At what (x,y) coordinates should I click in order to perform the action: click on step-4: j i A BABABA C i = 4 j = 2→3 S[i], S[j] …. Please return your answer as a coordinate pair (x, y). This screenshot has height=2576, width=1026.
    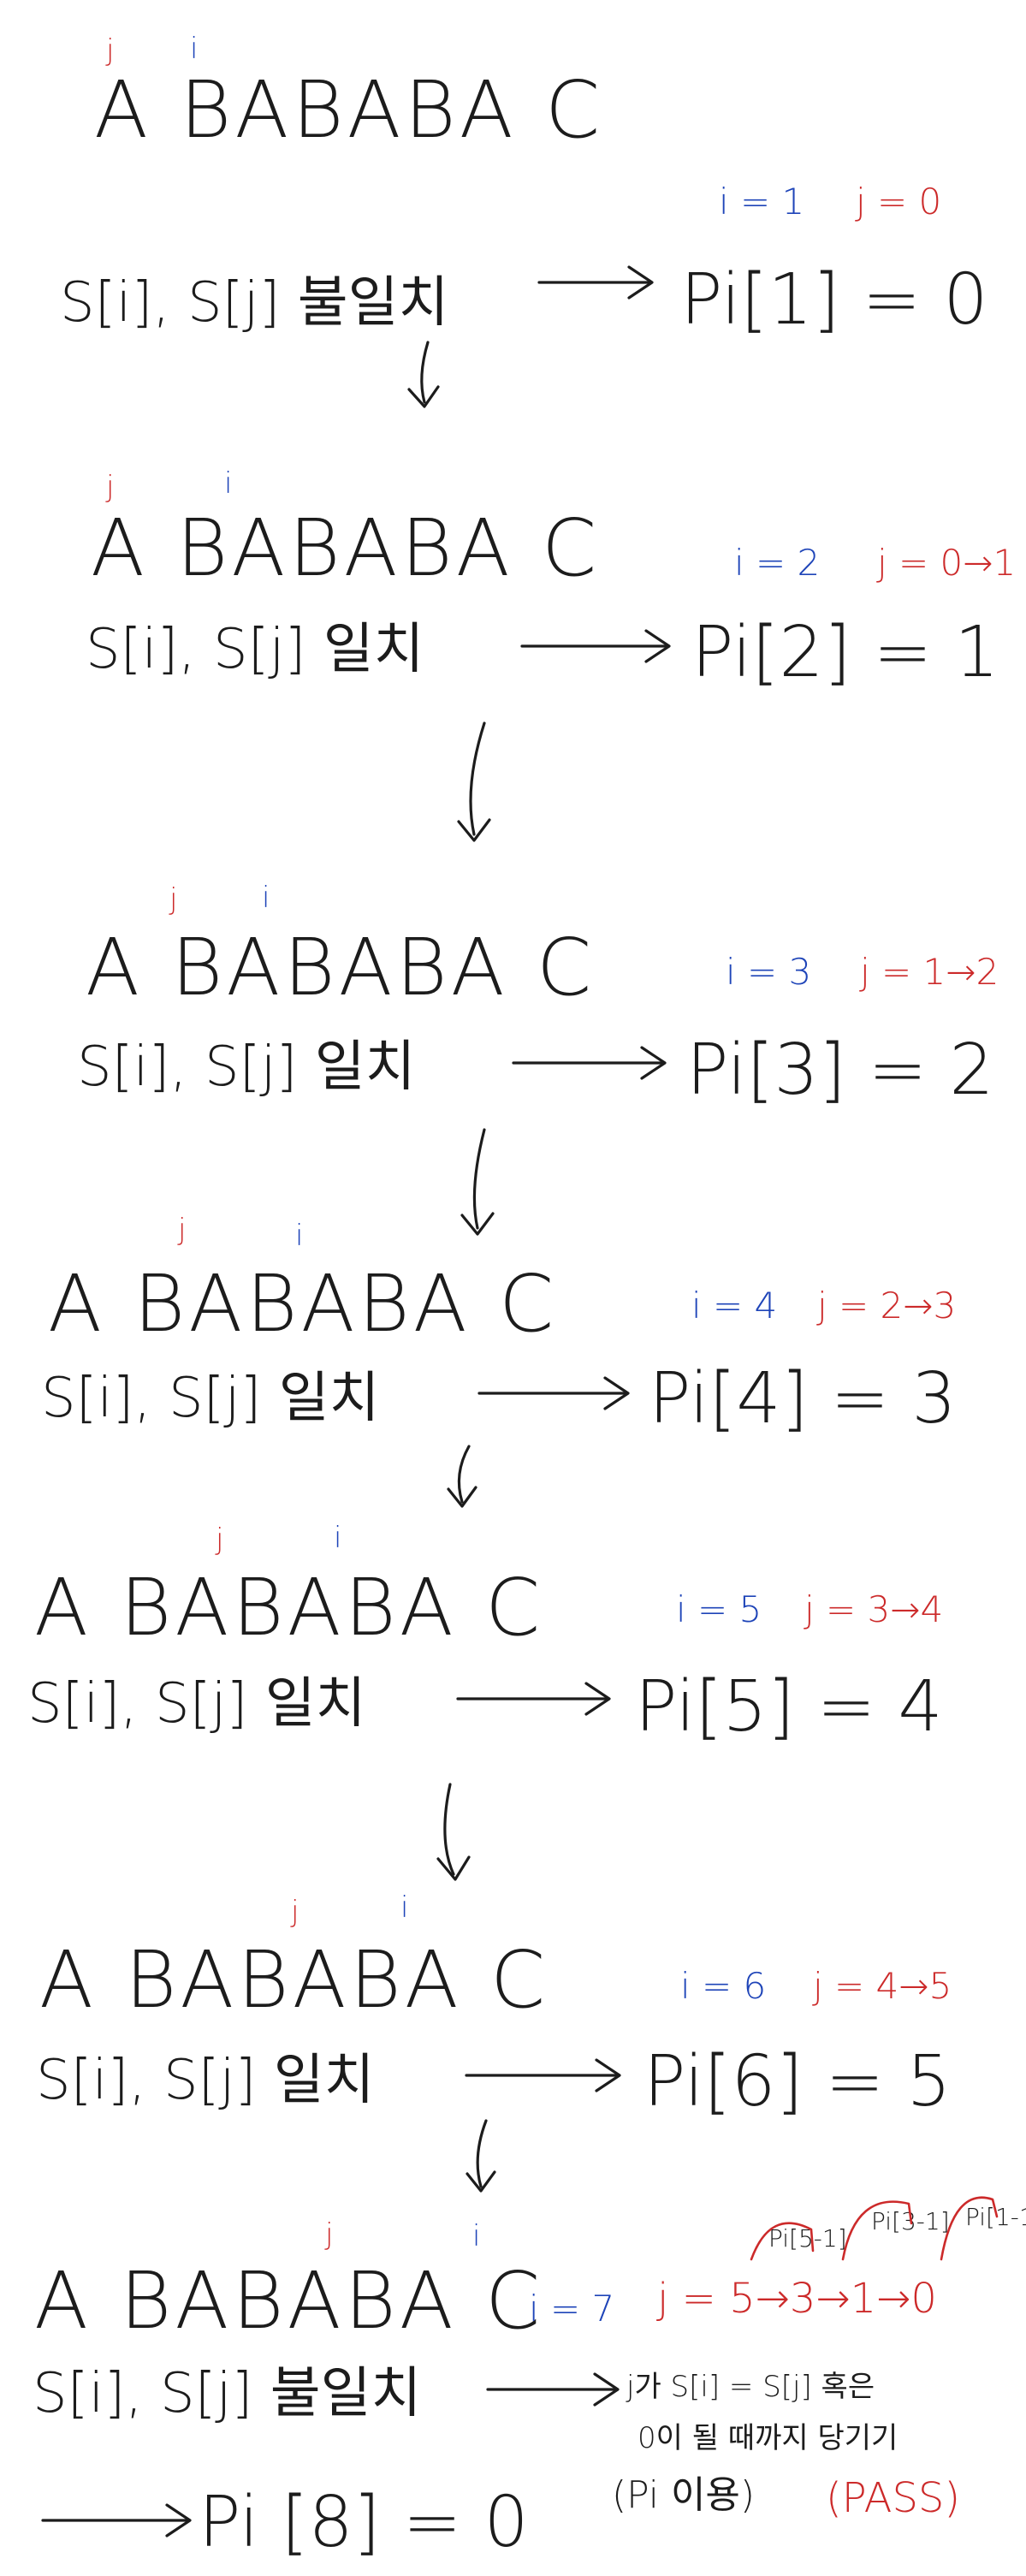
    Looking at the image, I should click on (499, 1360).